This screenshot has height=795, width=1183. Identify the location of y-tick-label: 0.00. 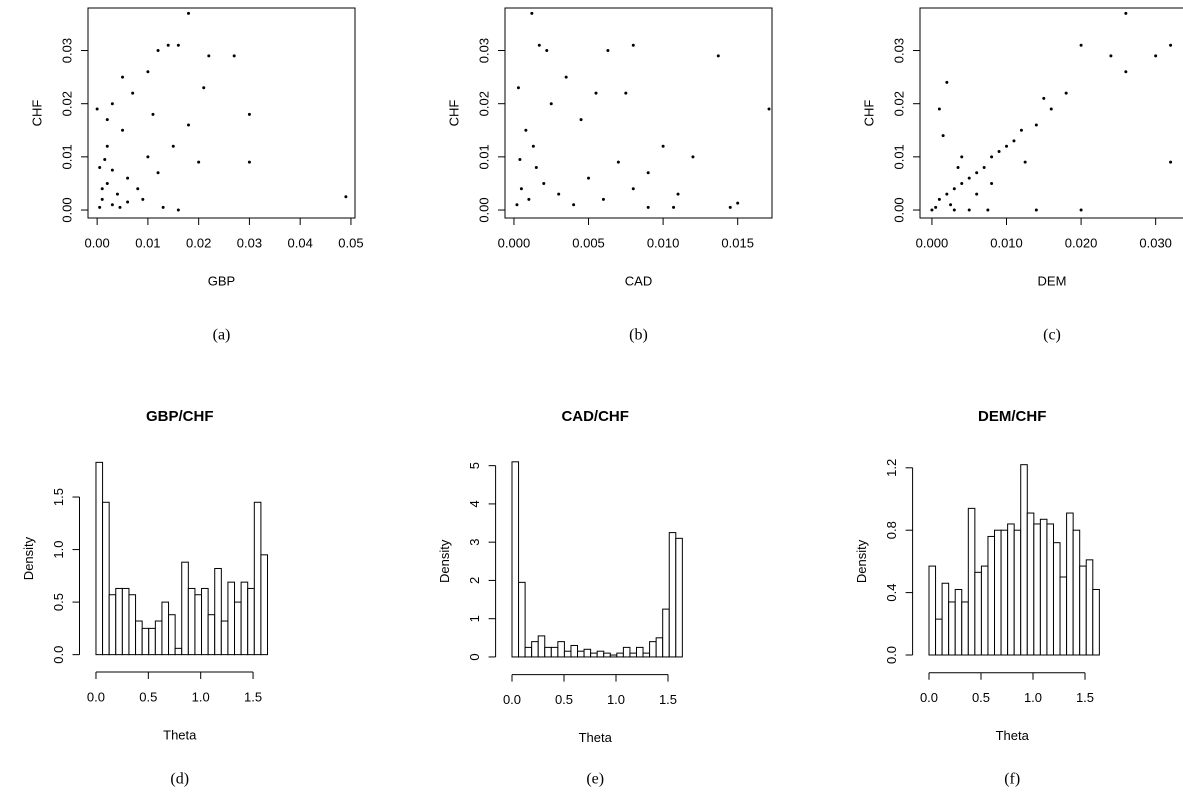
(898, 209).